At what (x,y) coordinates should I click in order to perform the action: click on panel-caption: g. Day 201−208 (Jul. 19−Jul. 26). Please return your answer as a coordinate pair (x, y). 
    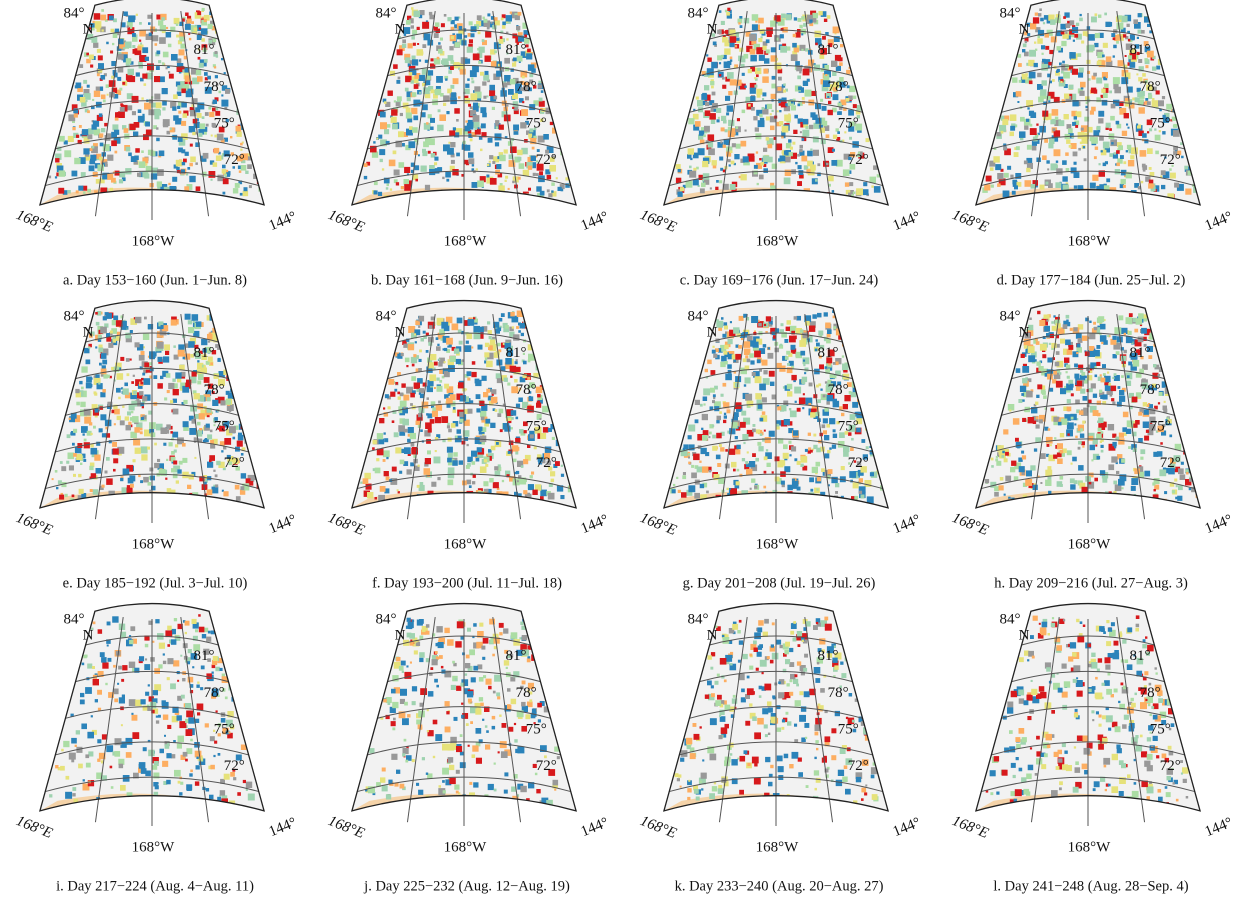
    Looking at the image, I should click on (779, 583).